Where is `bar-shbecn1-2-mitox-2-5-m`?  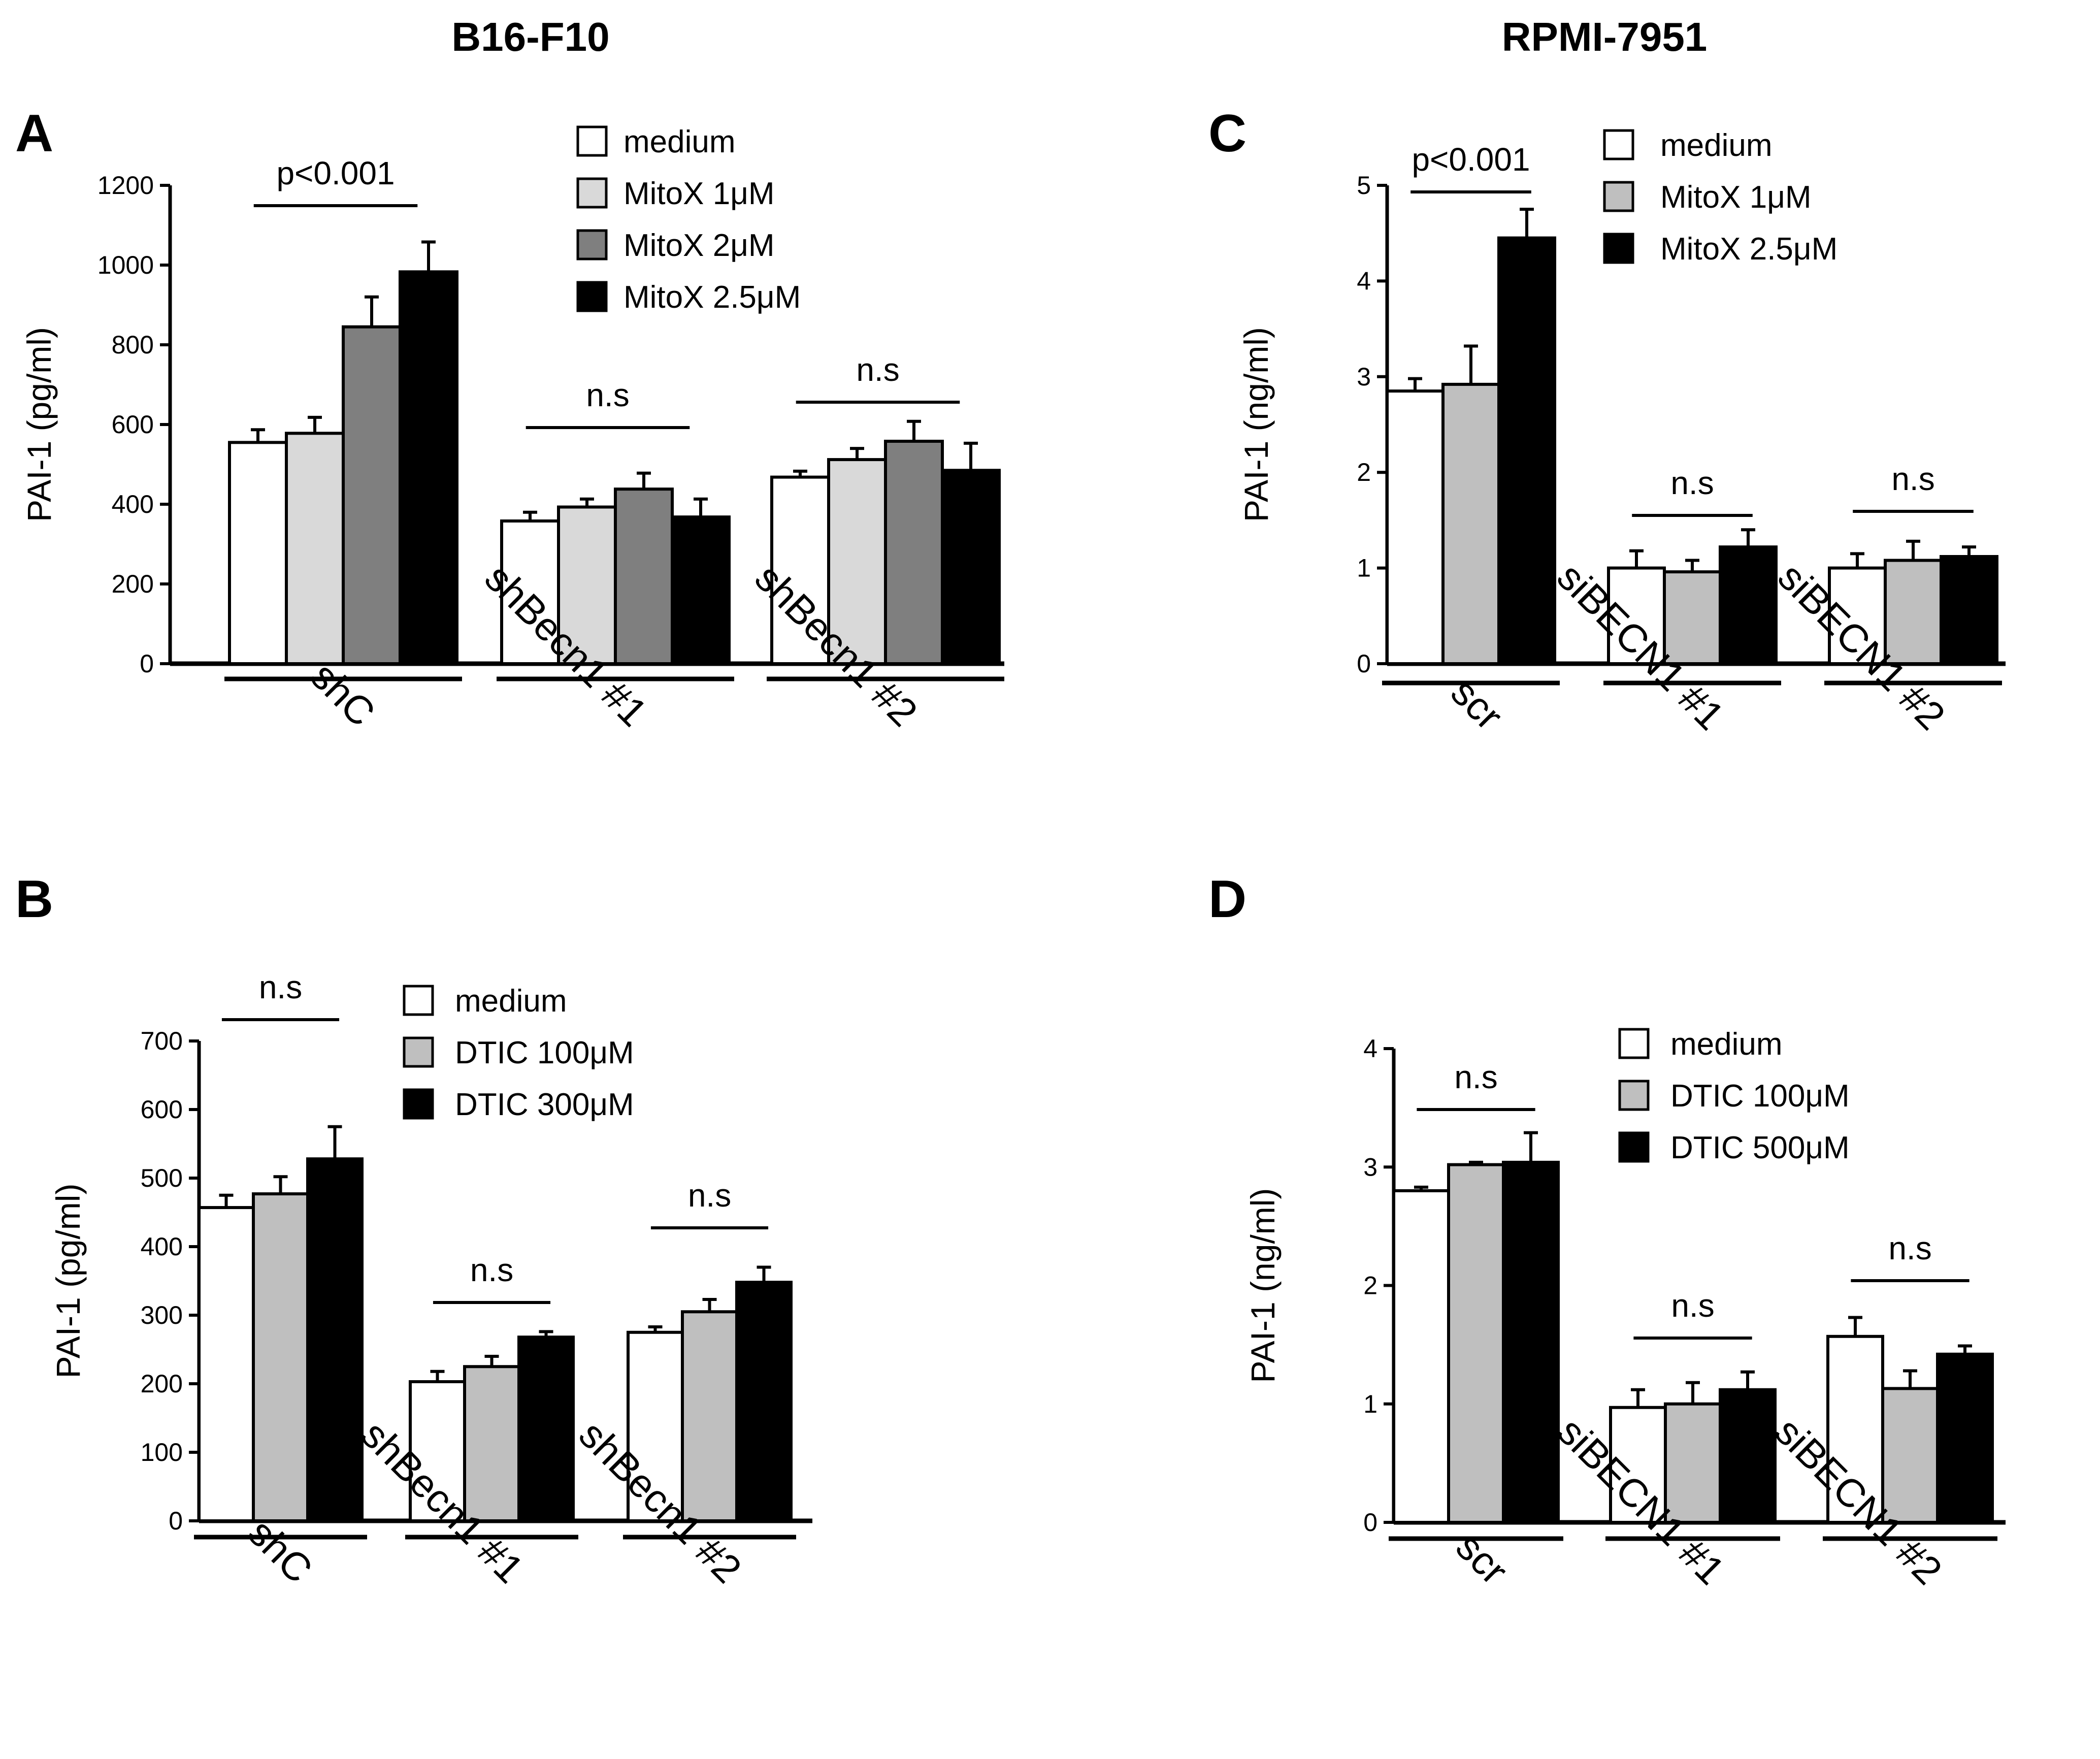
bar-shbecn1-2-mitox-2-5-m is located at coordinates (971, 567).